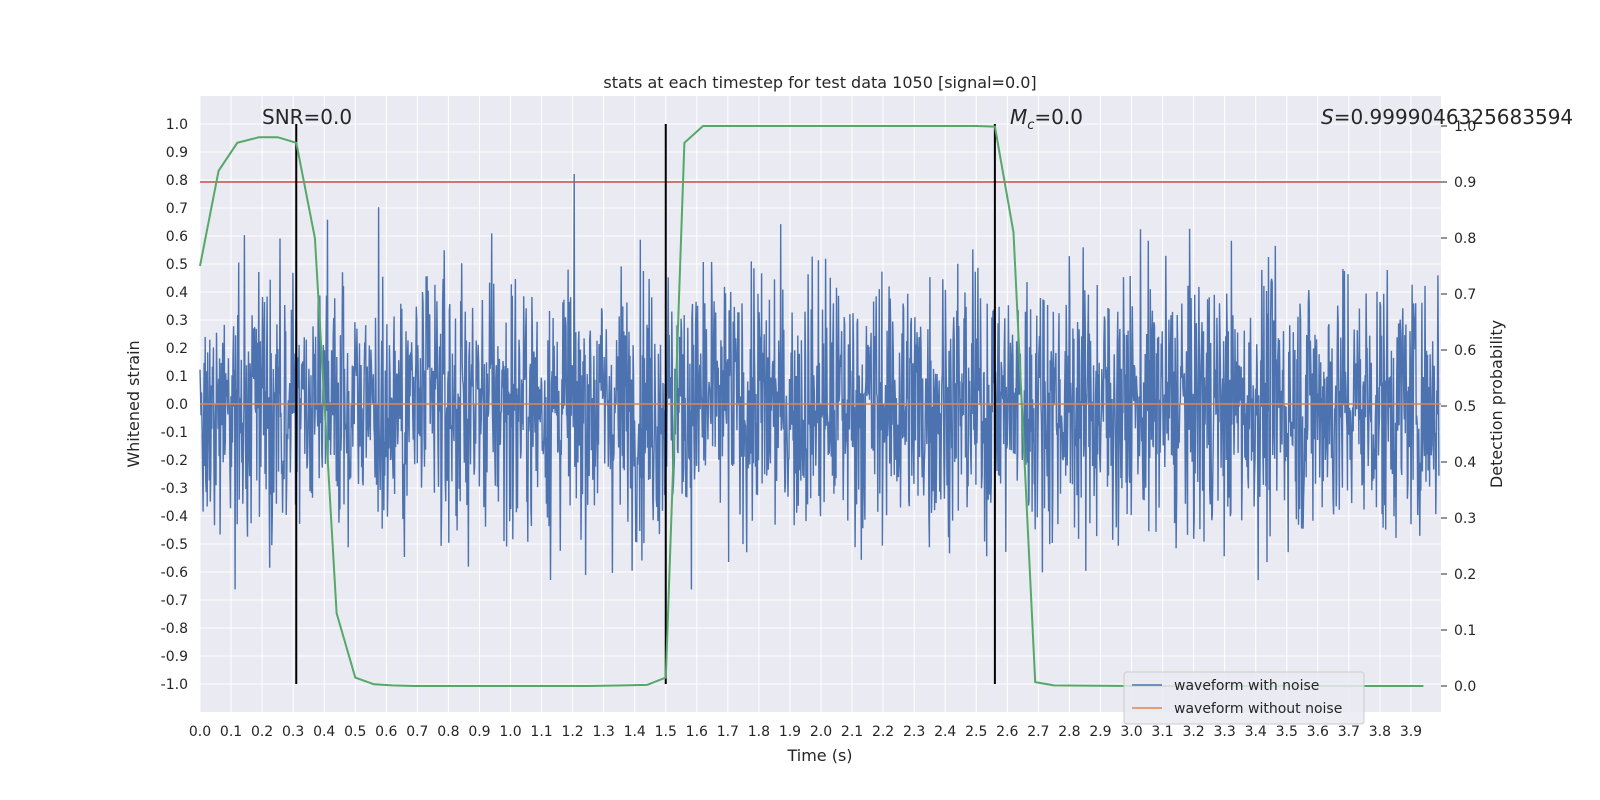 The height and width of the screenshot is (800, 1600). Describe the element at coordinates (1258, 709) in the screenshot. I see `legend-label-clean: waveform without noise` at that location.